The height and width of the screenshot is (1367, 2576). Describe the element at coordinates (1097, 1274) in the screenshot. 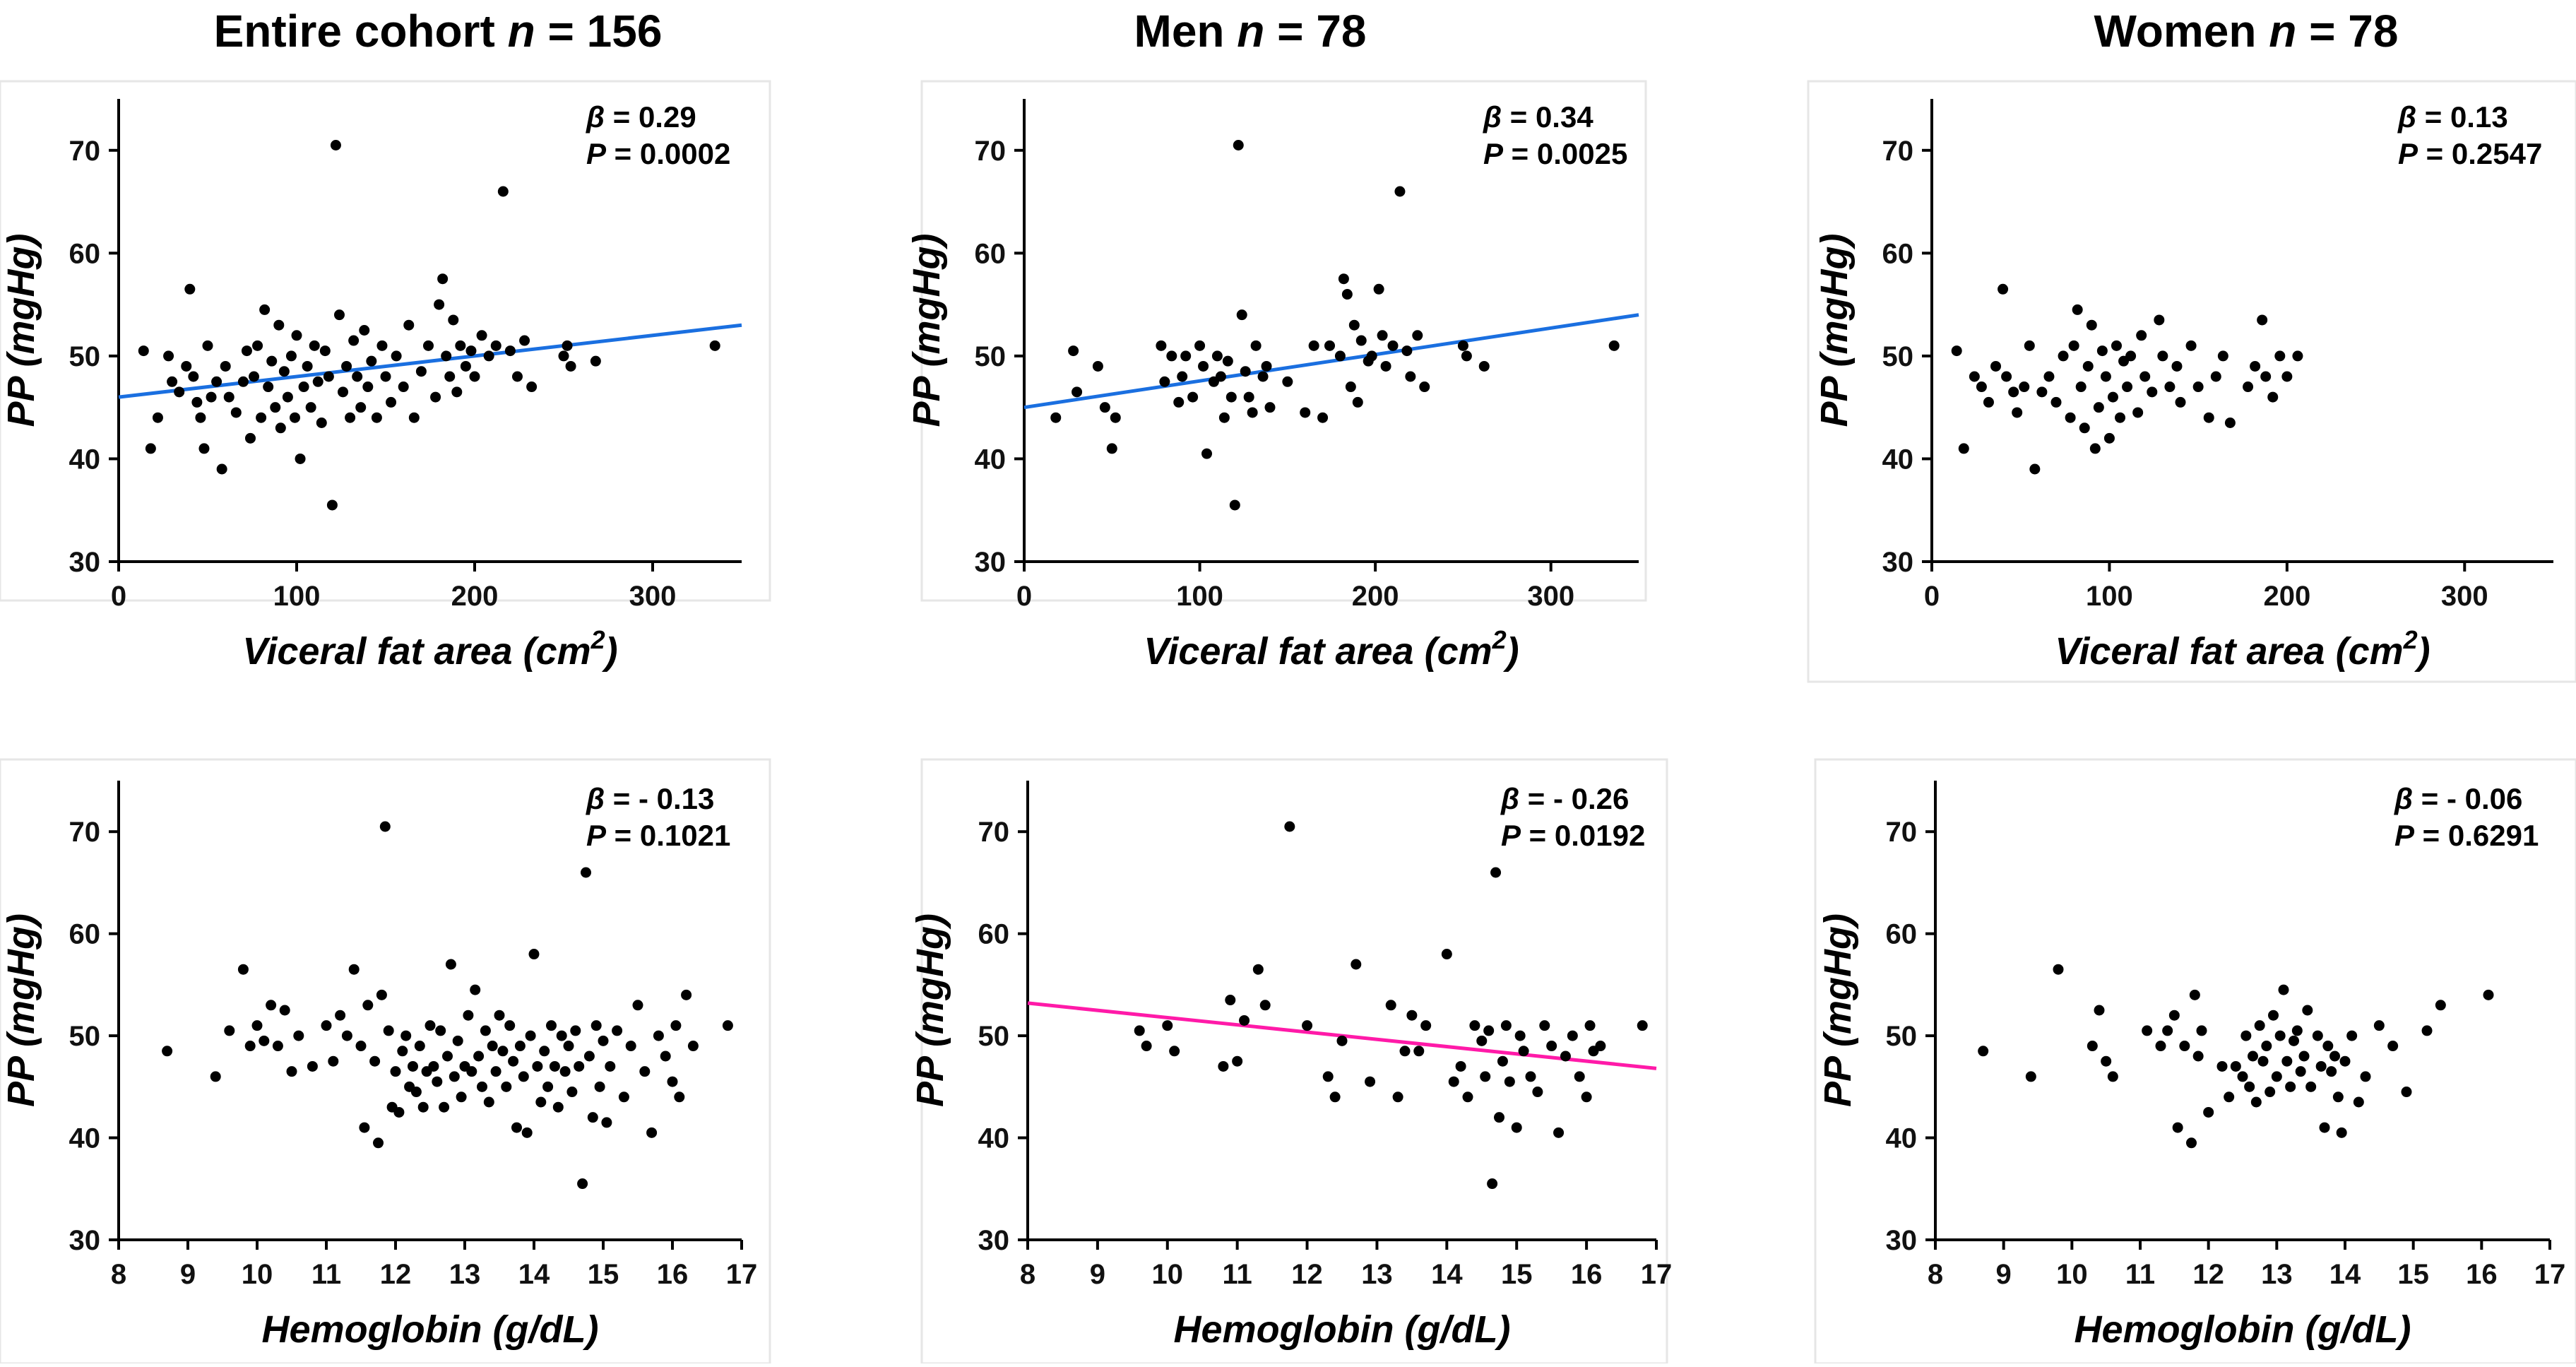

I see `x-tick-label: 9` at that location.